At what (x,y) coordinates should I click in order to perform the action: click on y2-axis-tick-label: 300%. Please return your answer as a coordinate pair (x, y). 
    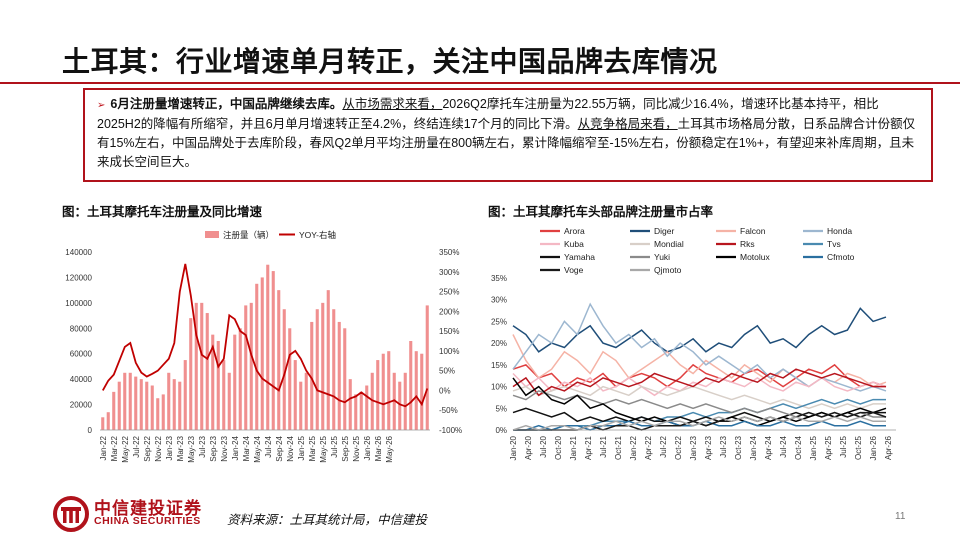
    Looking at the image, I should click on (449, 272).